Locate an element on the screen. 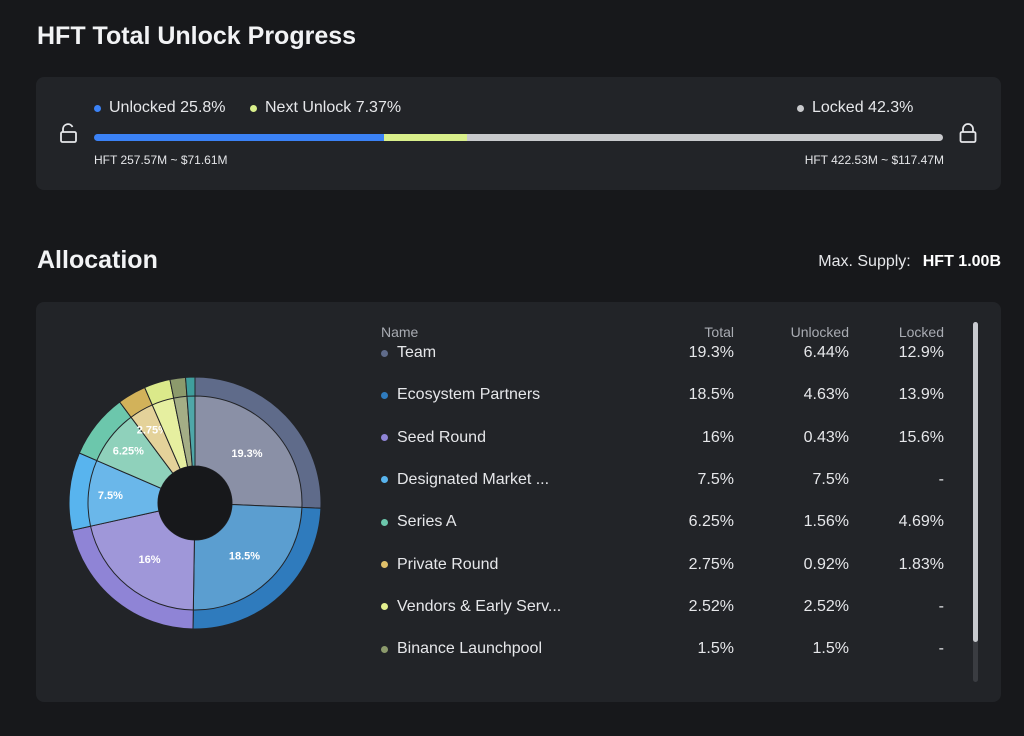 This screenshot has width=1024, height=736. row-name: Private Round is located at coordinates (439, 565).